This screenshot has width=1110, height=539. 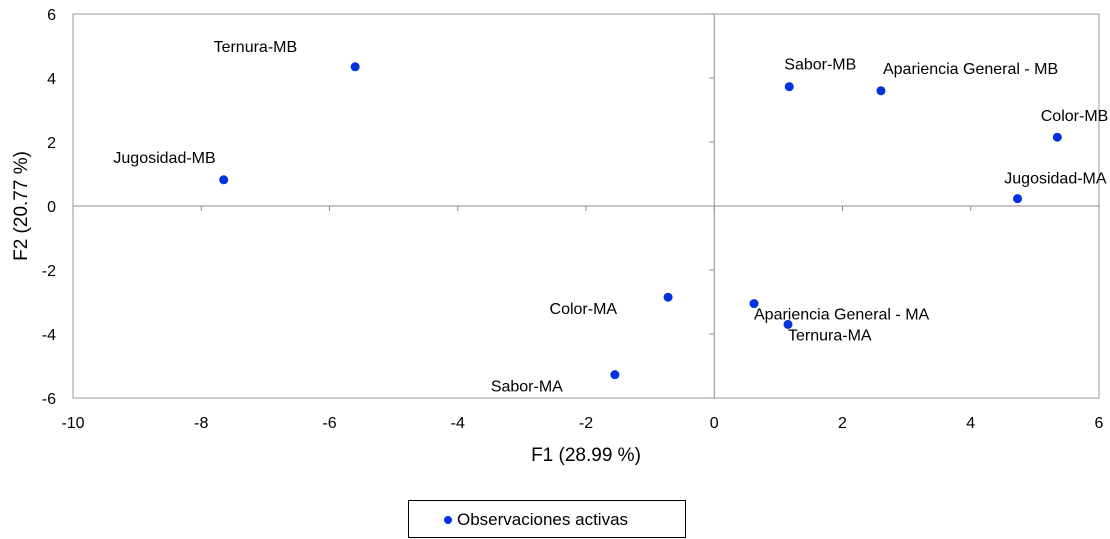 What do you see at coordinates (527, 387) in the screenshot?
I see `point-label: Sabor-MA` at bounding box center [527, 387].